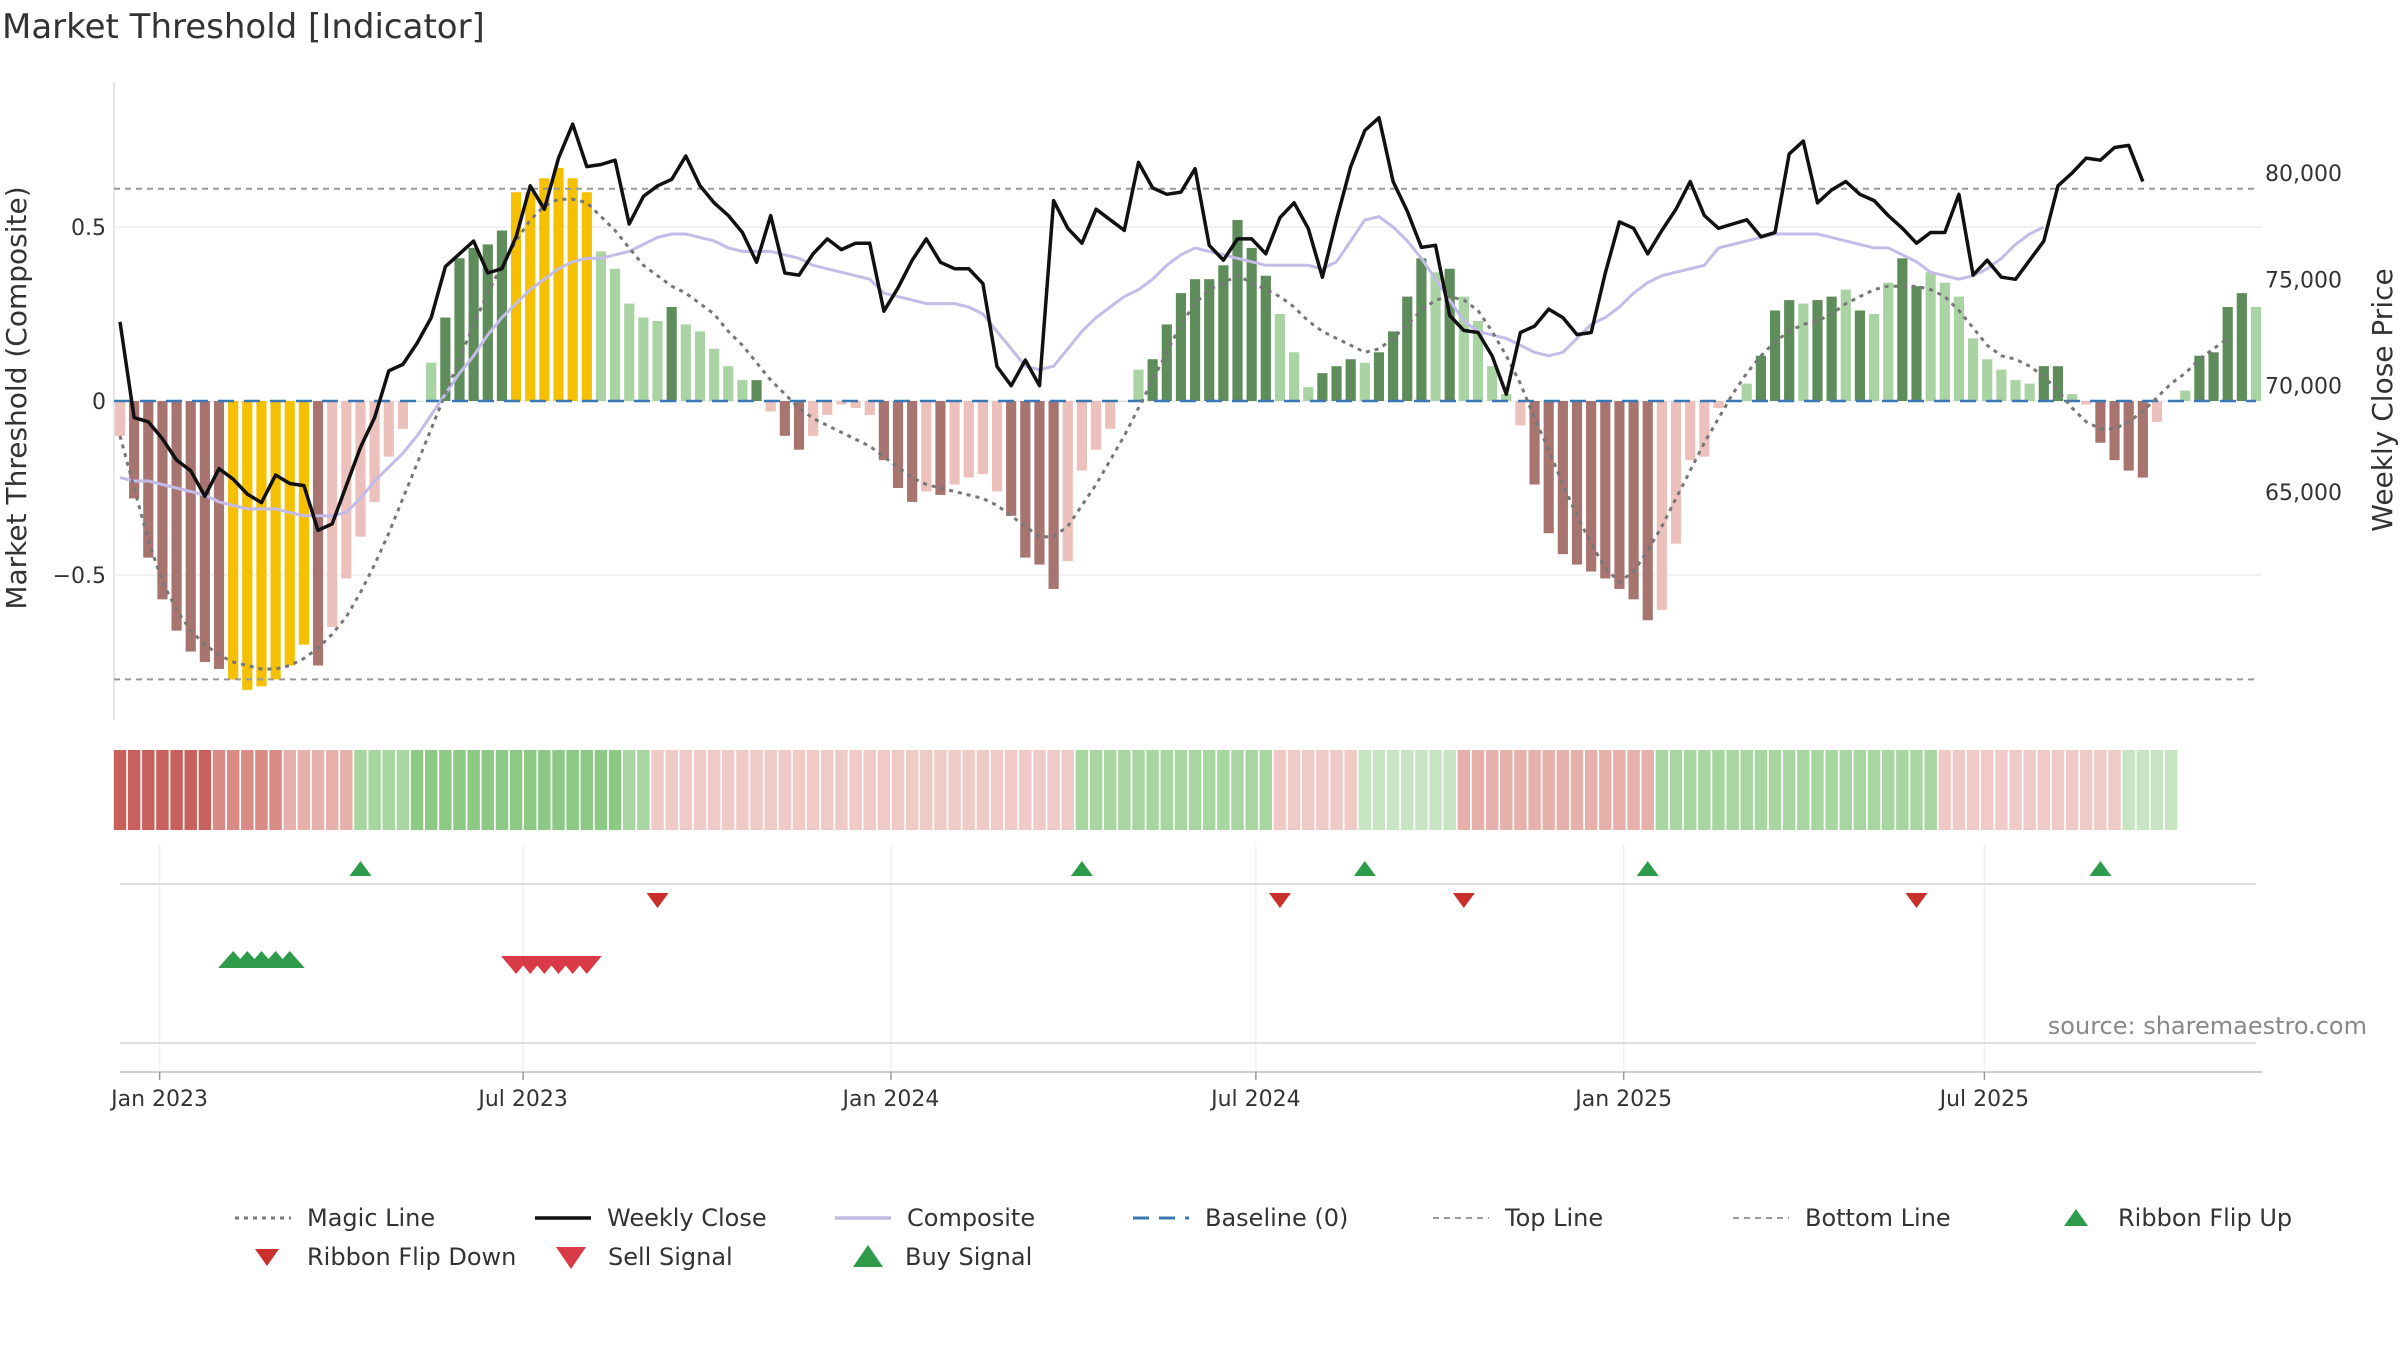 The width and height of the screenshot is (2400, 1350). Describe the element at coordinates (1188, 997) in the screenshot. I see `signal-panel` at that location.